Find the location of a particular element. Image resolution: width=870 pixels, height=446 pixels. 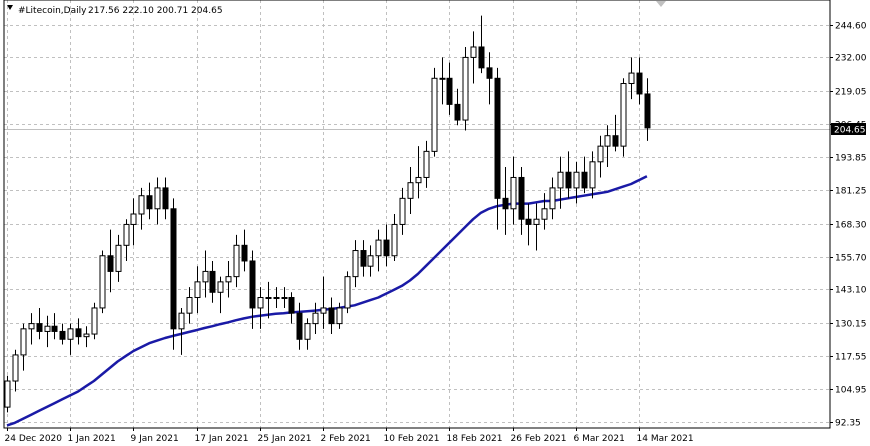

x-tick-label: 10 Feb 2021 is located at coordinates (412, 439).